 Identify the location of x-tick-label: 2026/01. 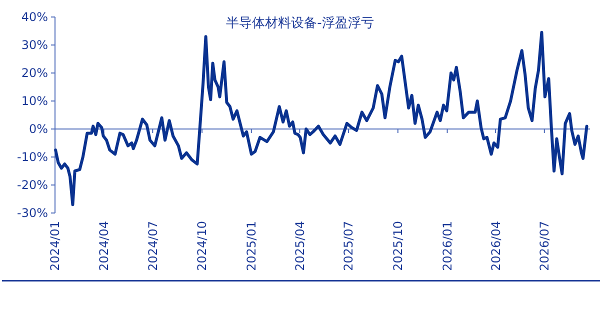
(447, 246).